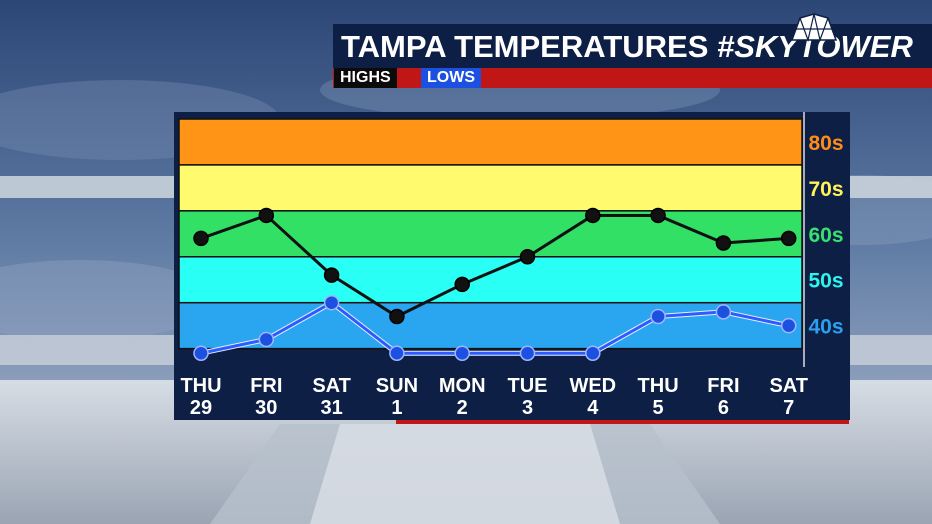 Image resolution: width=932 pixels, height=524 pixels. I want to click on x-tick-date: 4, so click(593, 408).